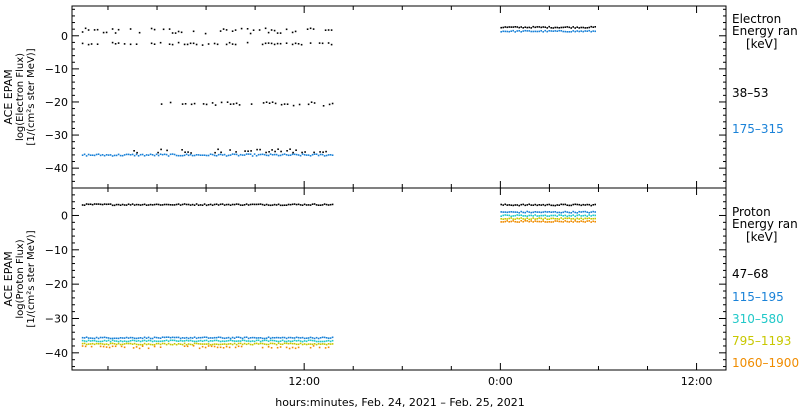 The height and width of the screenshot is (414, 800). Describe the element at coordinates (56, 250) in the screenshot. I see `y-tick-label: −10` at that location.